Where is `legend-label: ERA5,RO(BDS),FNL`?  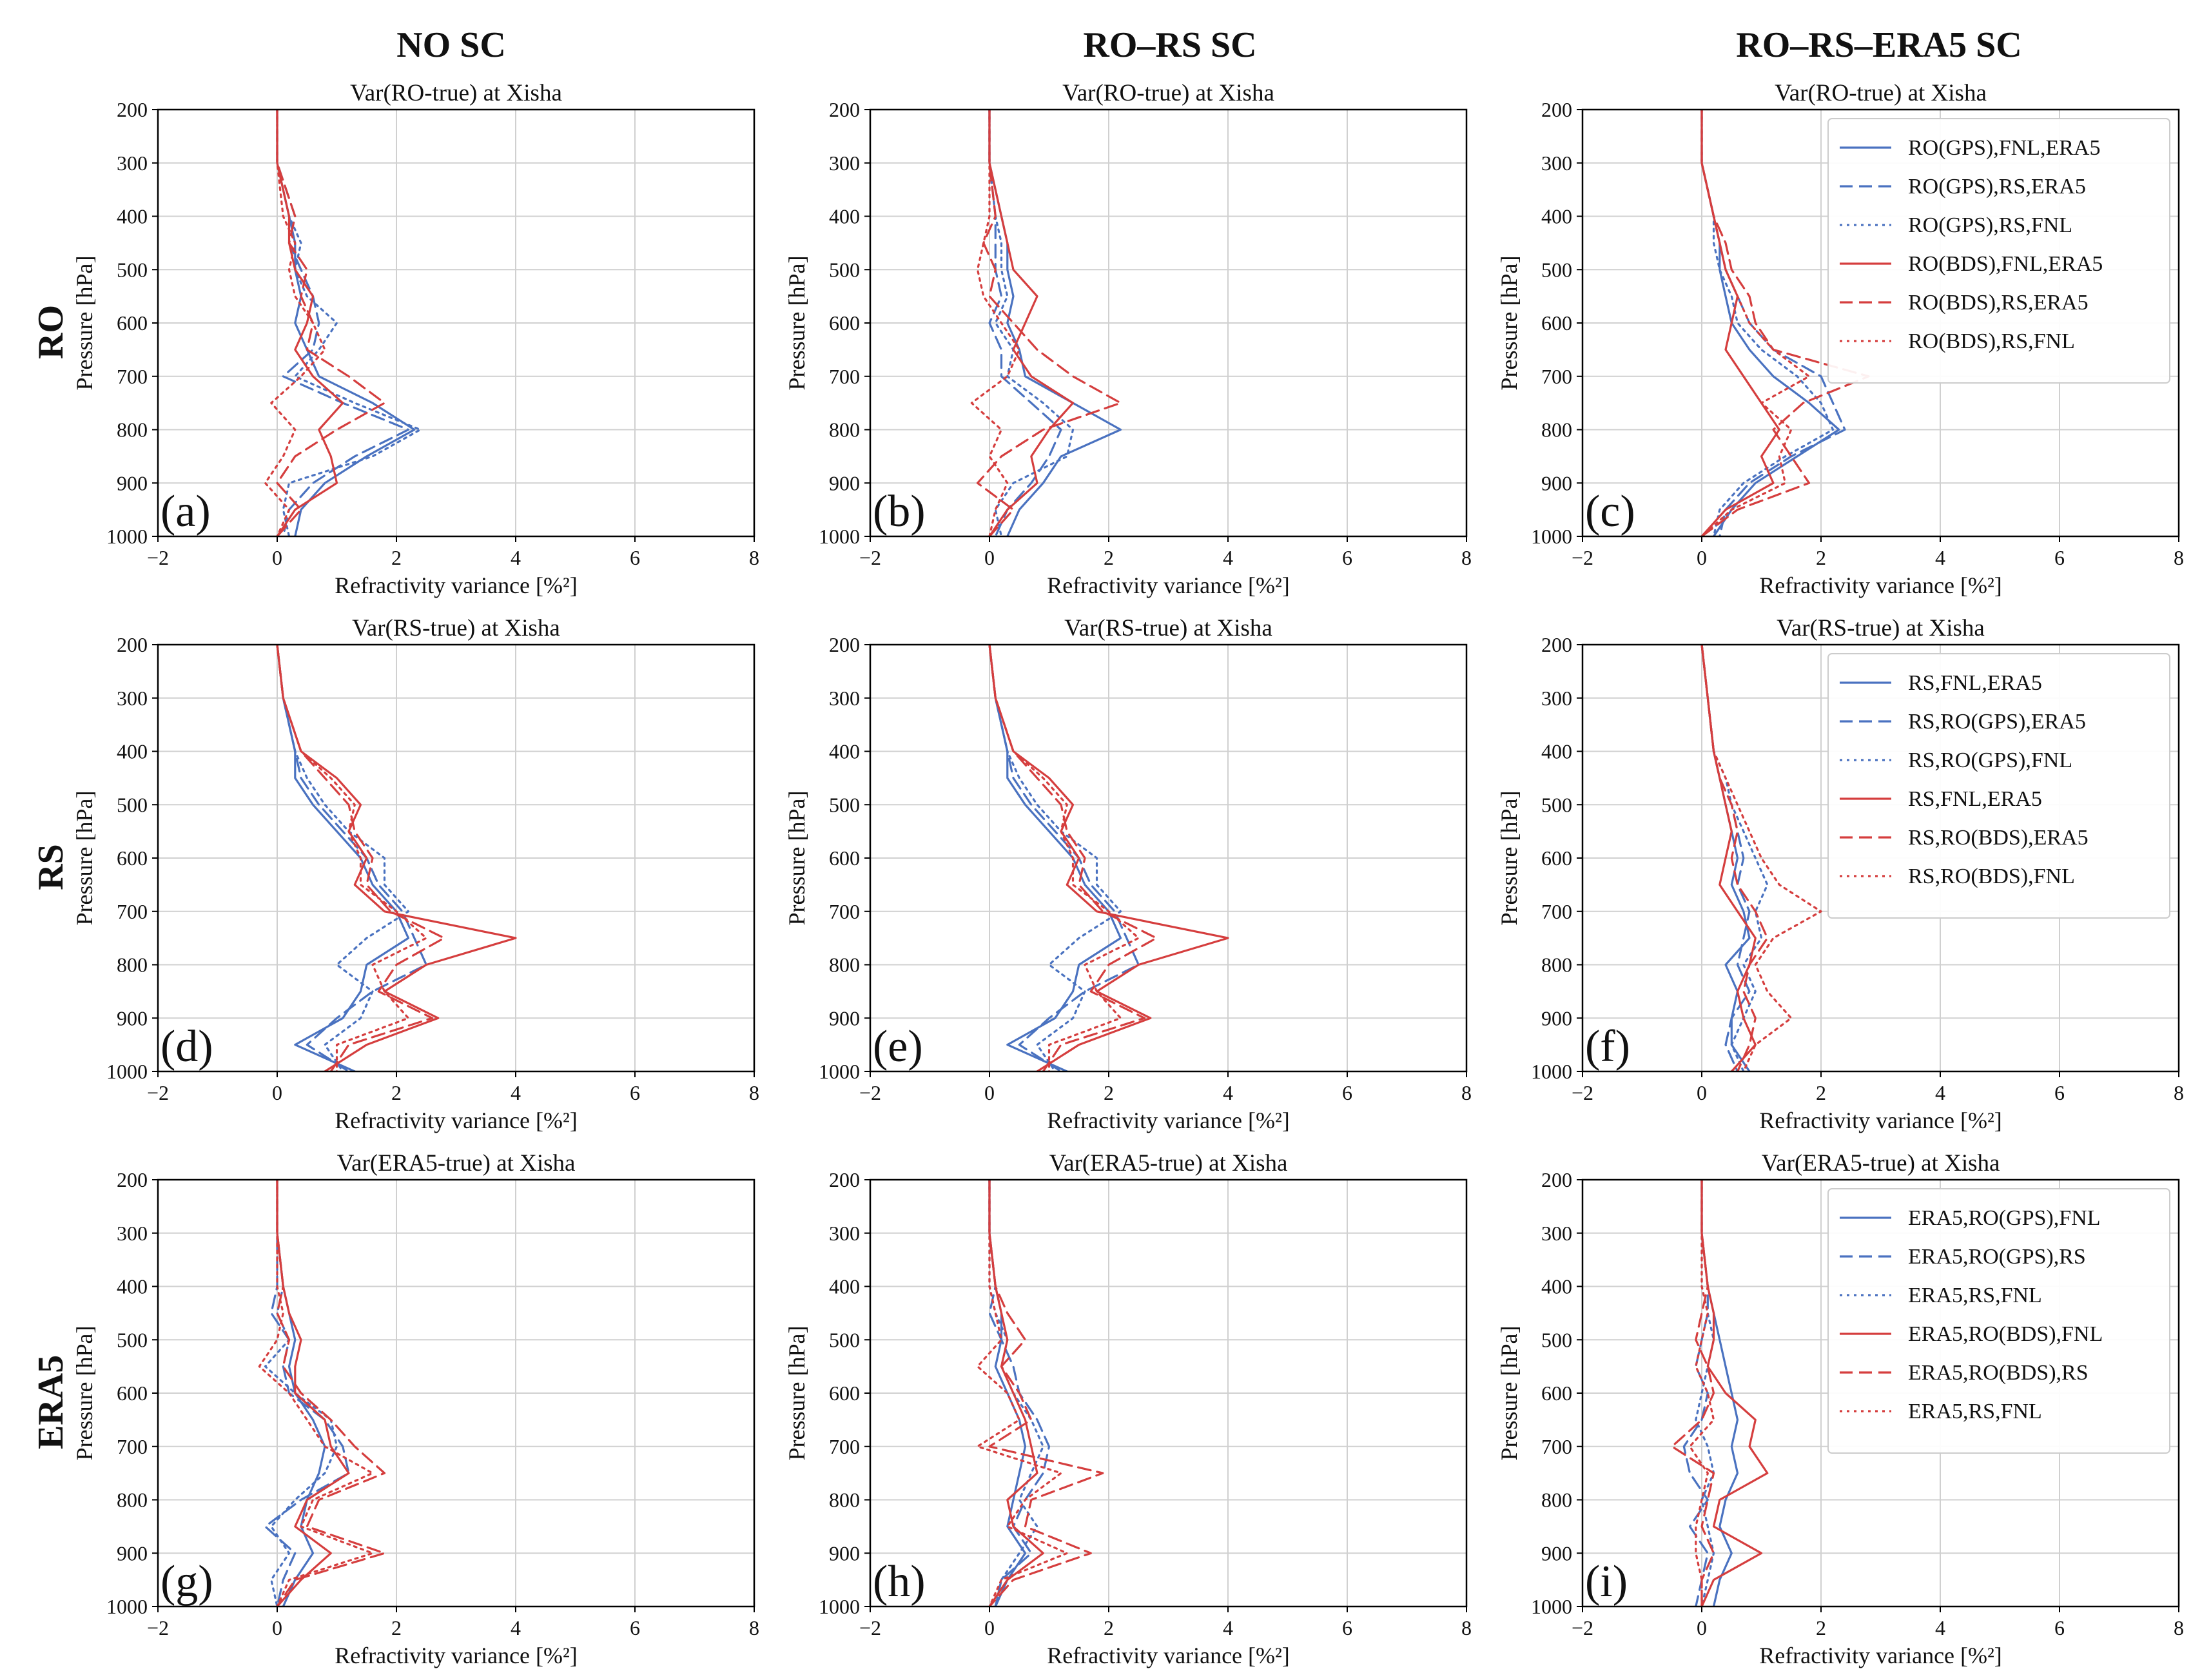
legend-label: ERA5,RO(BDS),FNL is located at coordinates (2005, 1334).